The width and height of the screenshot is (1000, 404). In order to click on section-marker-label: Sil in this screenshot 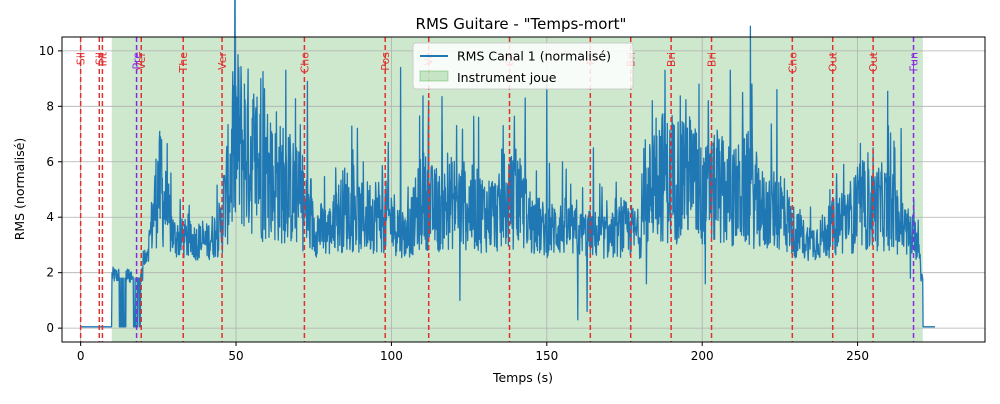, I will do `click(81, 58)`.